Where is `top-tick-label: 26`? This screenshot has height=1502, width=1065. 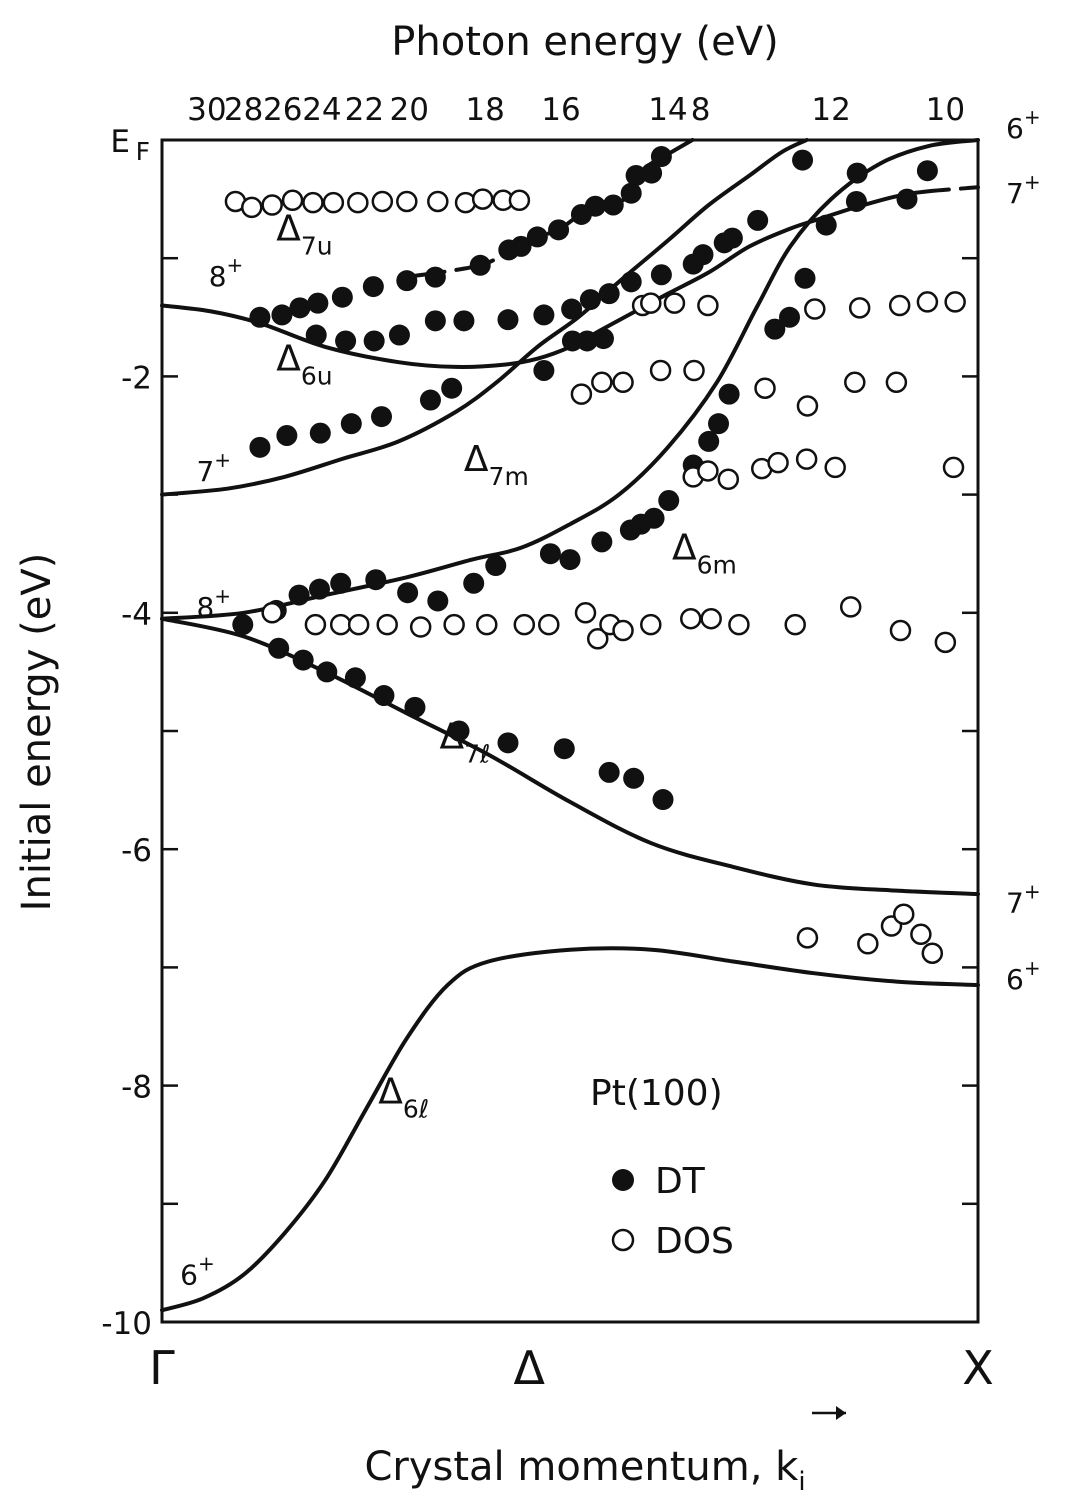 top-tick-label: 26 is located at coordinates (282, 110).